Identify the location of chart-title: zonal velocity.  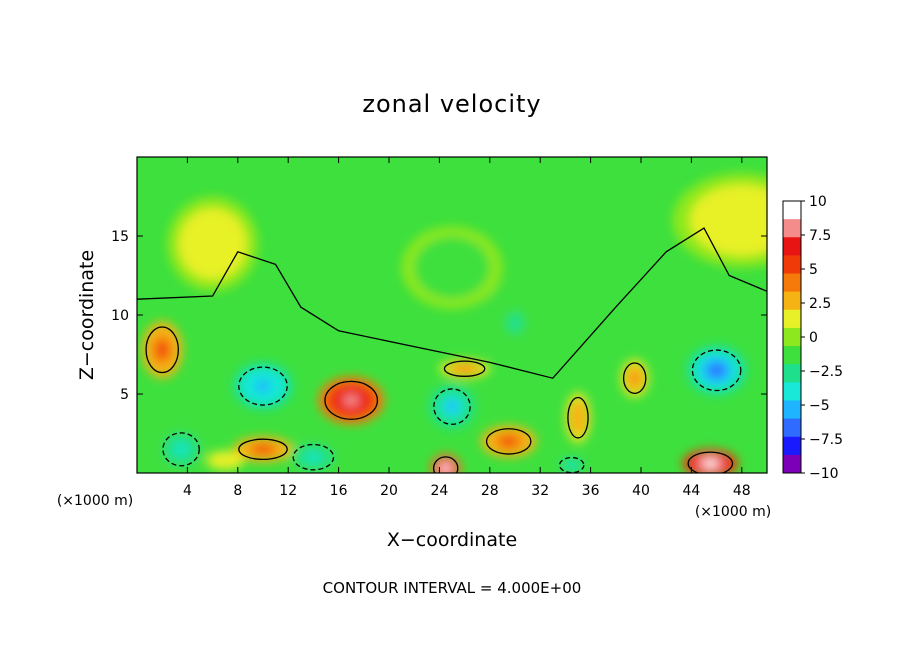
(451, 104).